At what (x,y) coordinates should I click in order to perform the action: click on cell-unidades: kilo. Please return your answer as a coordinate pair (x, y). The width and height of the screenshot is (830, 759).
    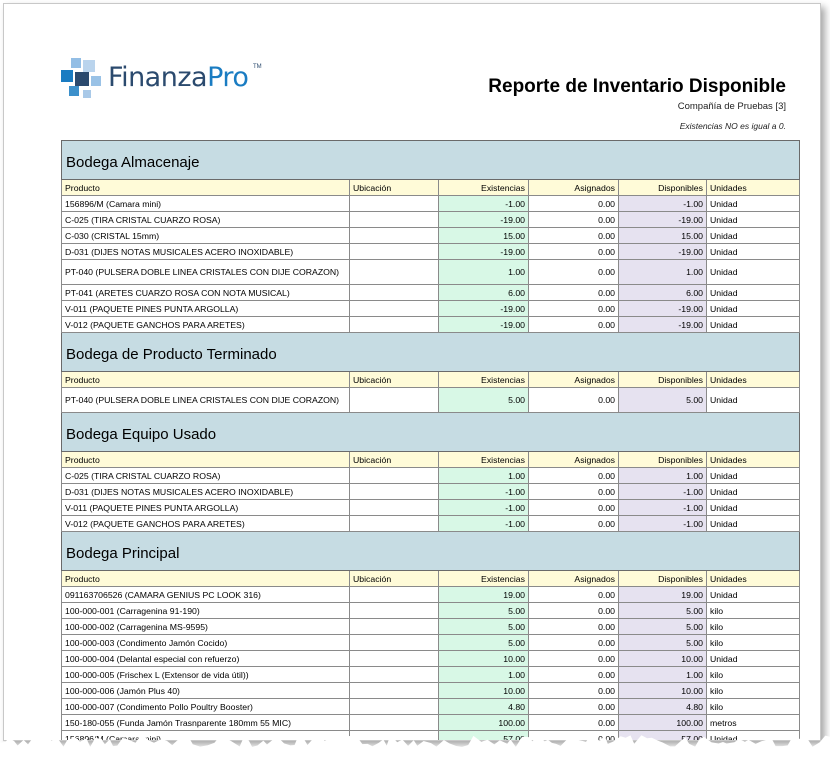
    Looking at the image, I should click on (753, 626).